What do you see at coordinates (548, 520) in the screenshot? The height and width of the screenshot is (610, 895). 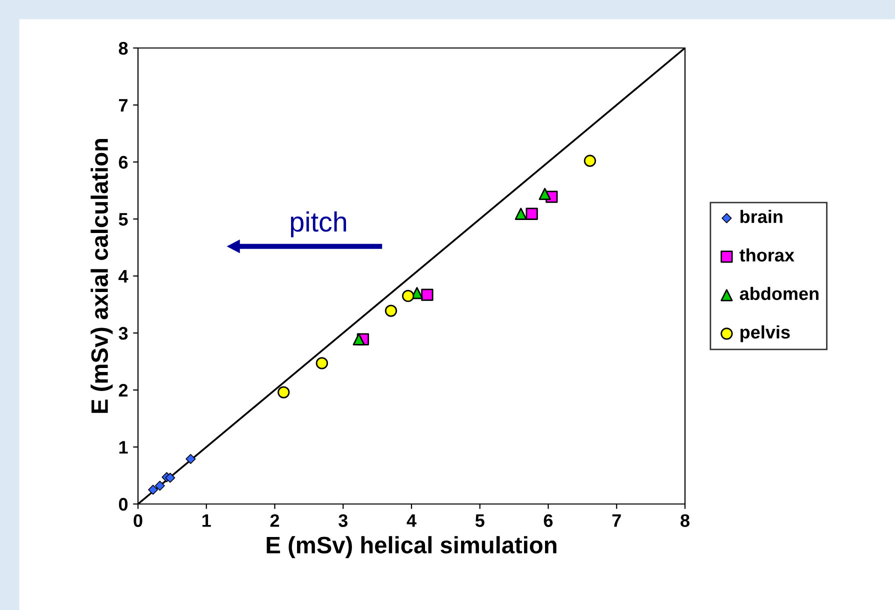 I see `x-tick-label: 6` at bounding box center [548, 520].